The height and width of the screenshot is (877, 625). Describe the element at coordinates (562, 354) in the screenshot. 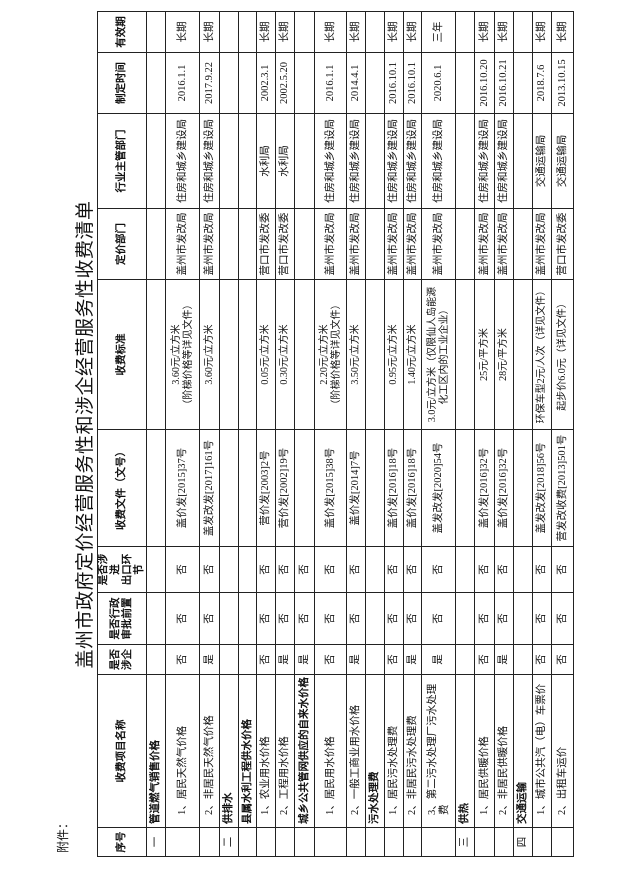

I see `cell-fee-standard: 起步价6.0元（详见文件）` at that location.